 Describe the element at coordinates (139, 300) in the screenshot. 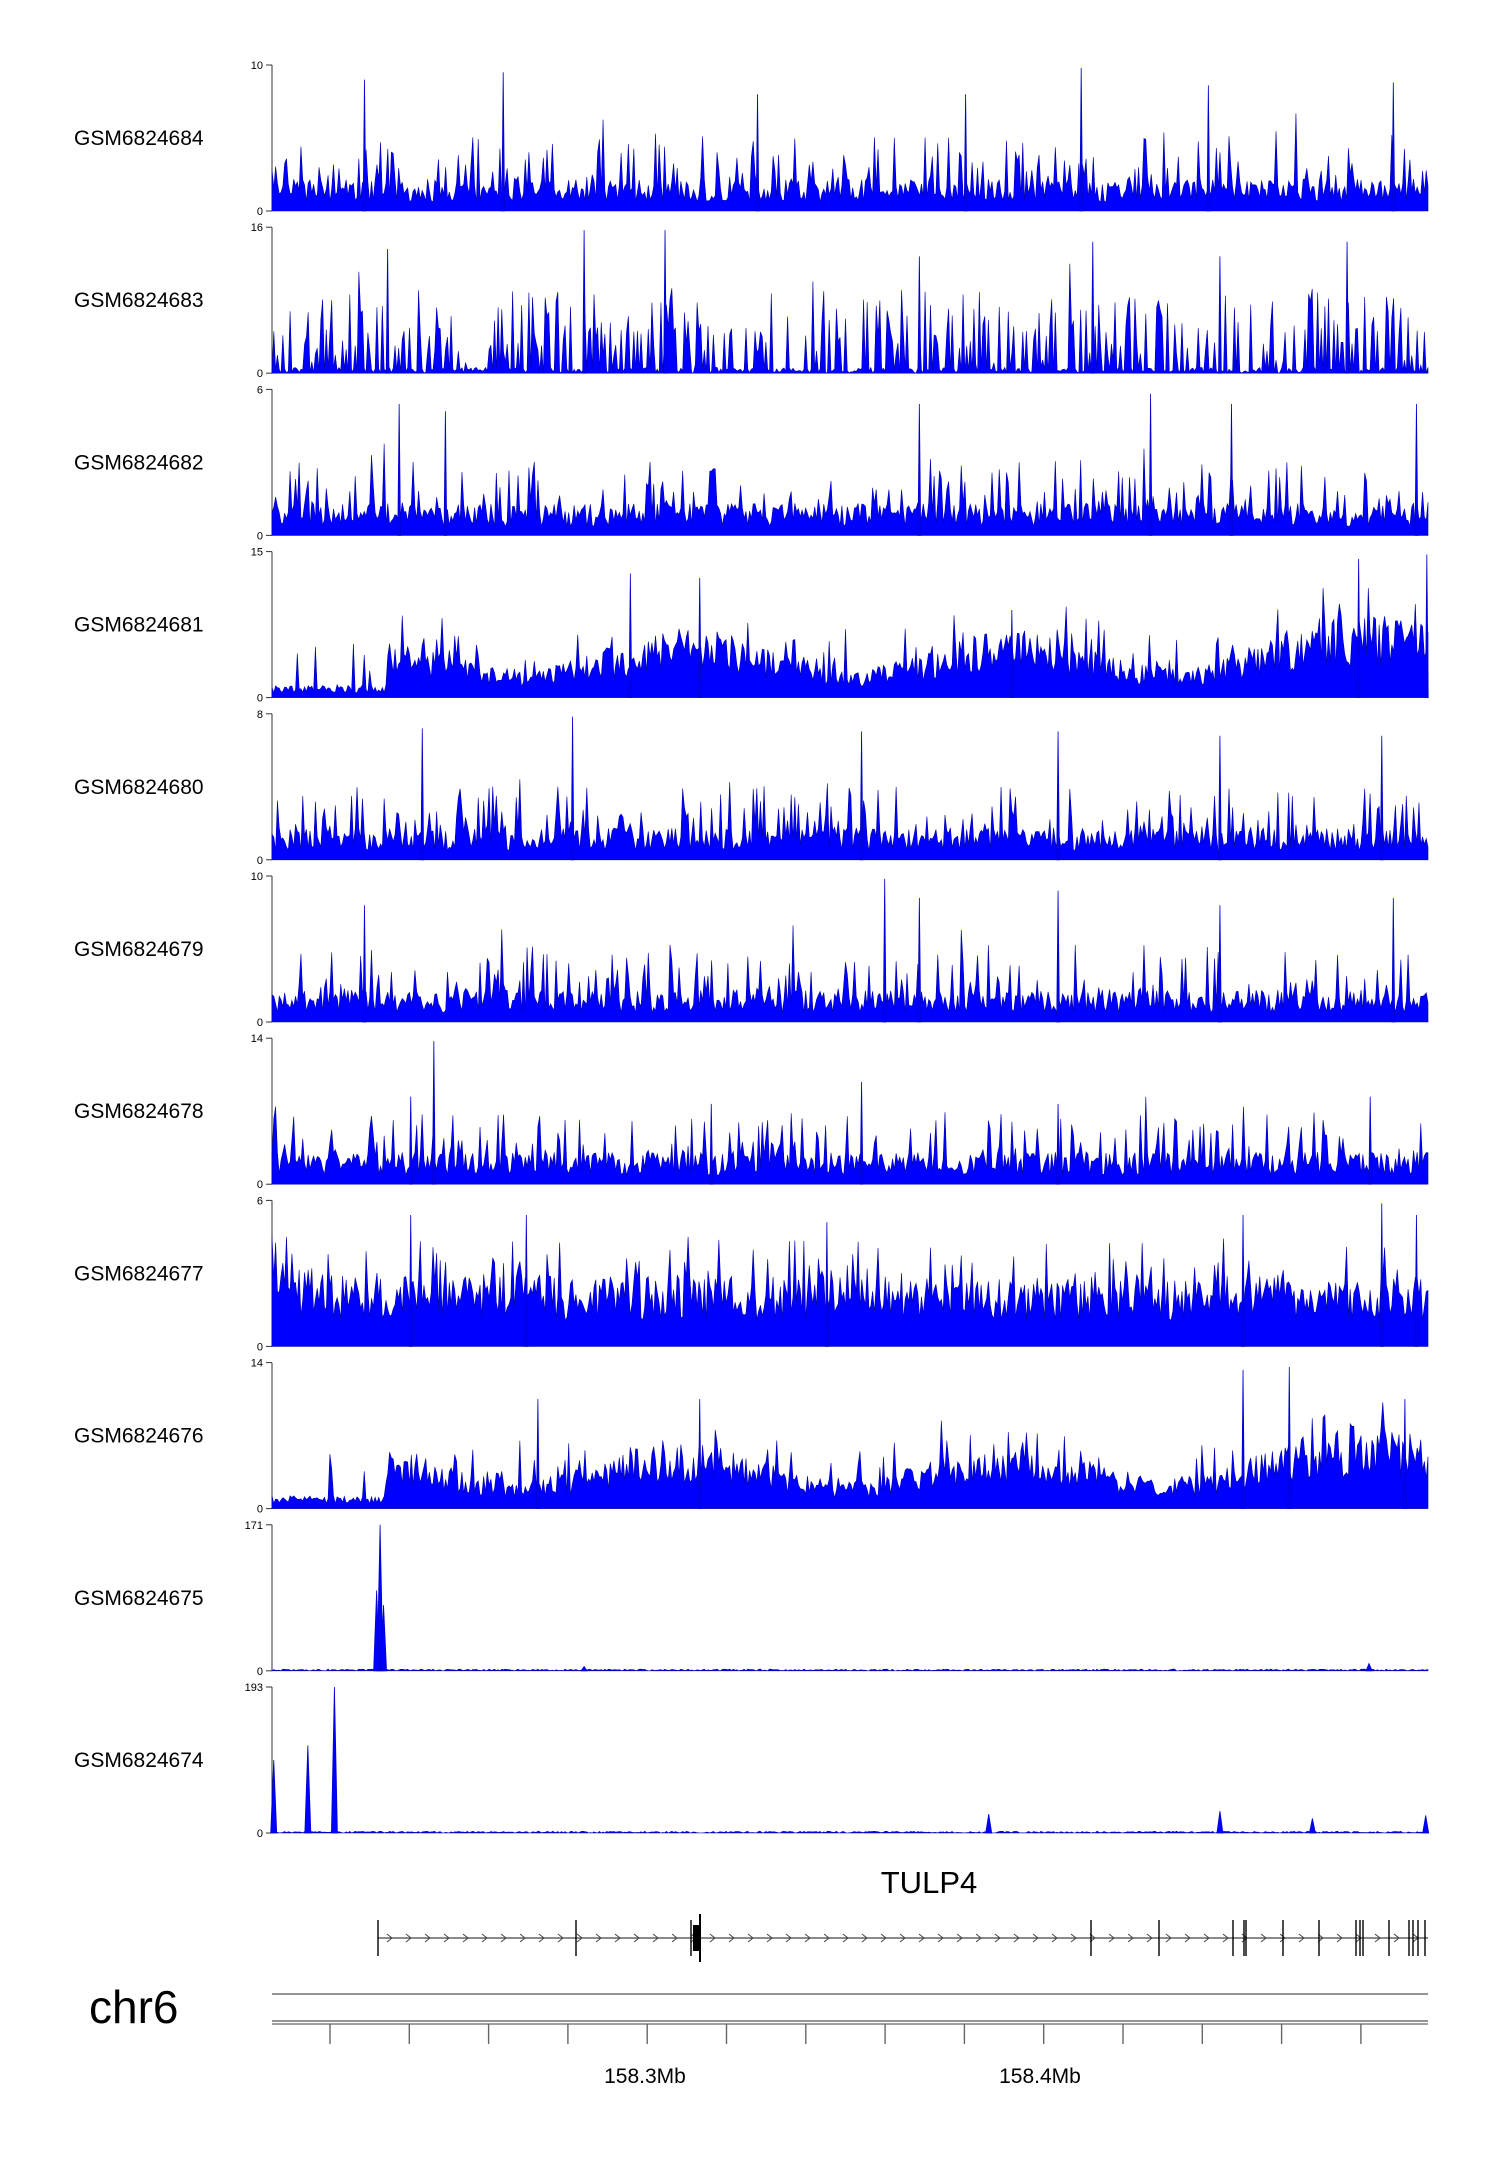

I see `track-label: GSM6824683` at that location.